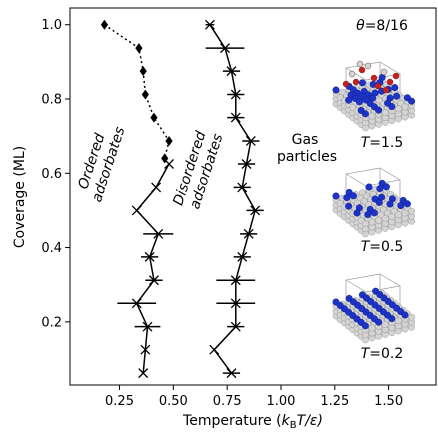 This screenshot has height=436, width=438. I want to click on x-tick-label: 1.50, so click(388, 401).